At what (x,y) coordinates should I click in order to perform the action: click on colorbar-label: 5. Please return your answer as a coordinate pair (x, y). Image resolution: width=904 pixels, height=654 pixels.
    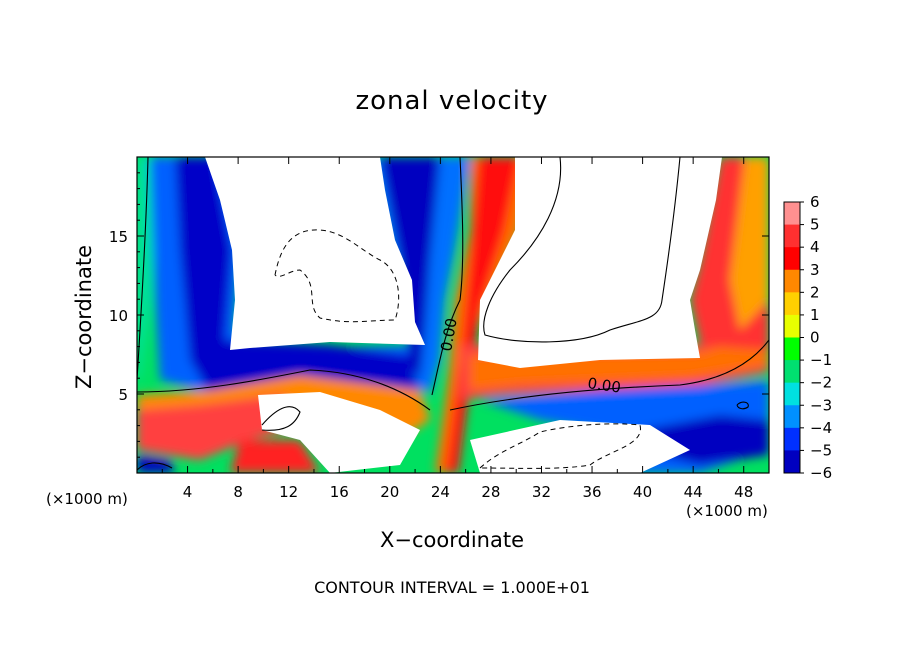
    Looking at the image, I should click on (815, 225).